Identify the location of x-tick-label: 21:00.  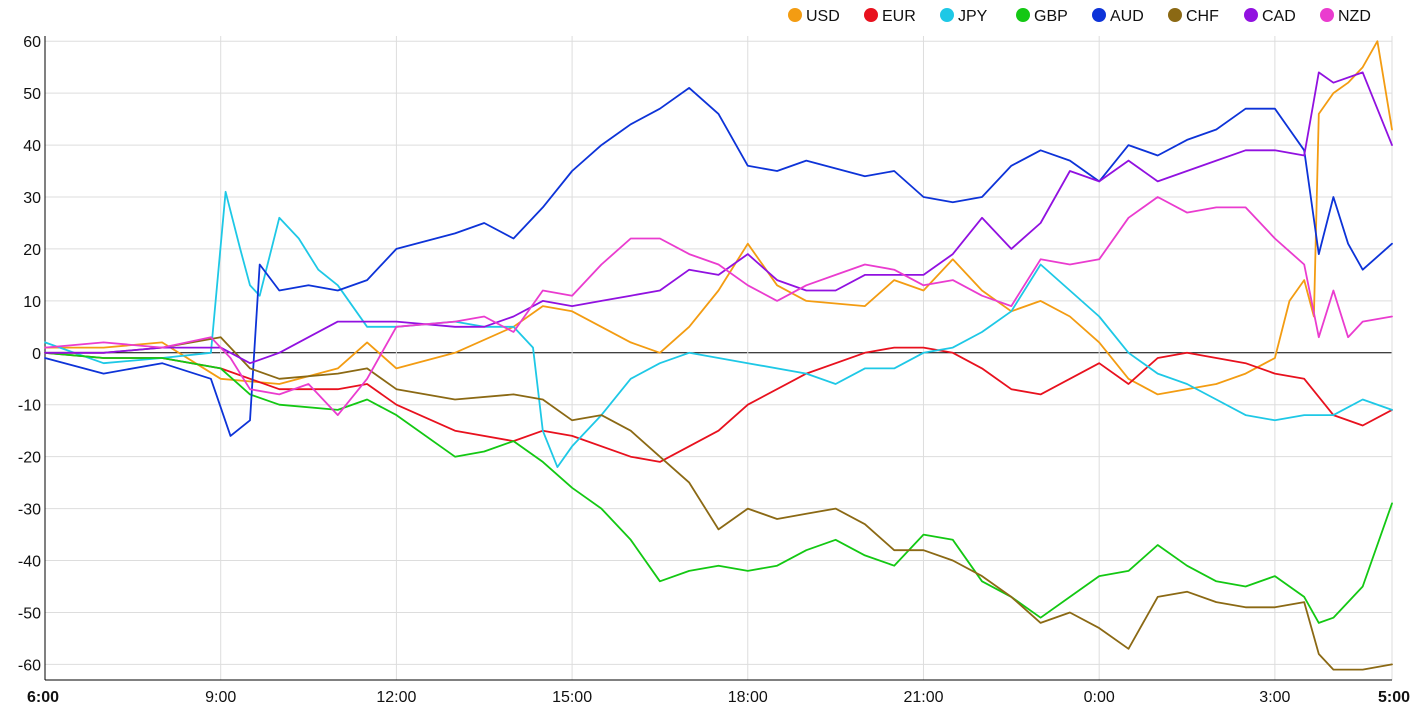
(923, 697).